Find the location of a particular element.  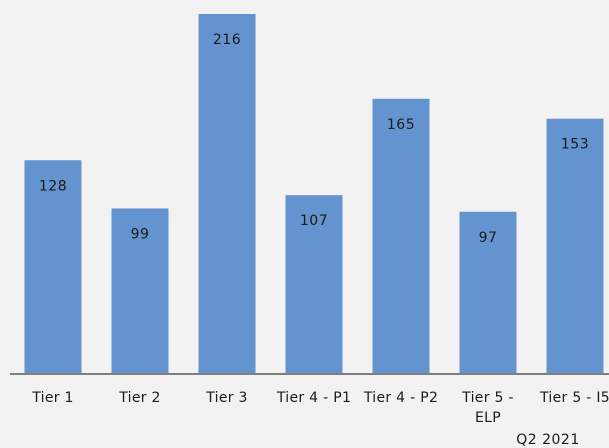

footnote-label: Q2 2021 is located at coordinates (548, 440).